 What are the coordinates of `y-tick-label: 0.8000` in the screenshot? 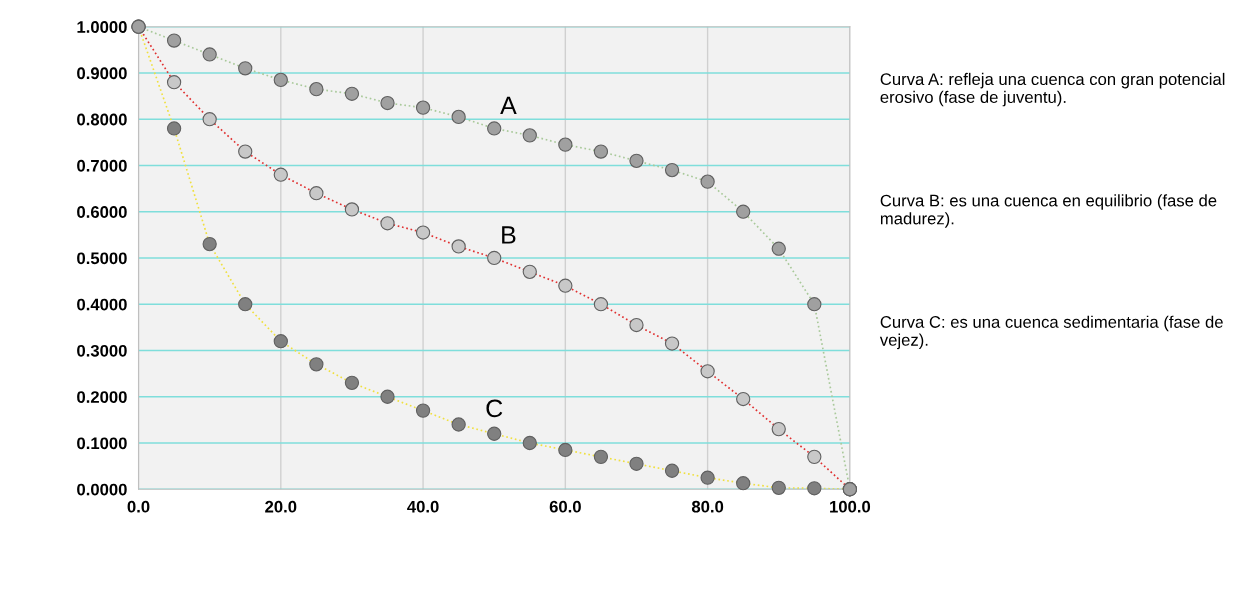 It's located at (102, 119).